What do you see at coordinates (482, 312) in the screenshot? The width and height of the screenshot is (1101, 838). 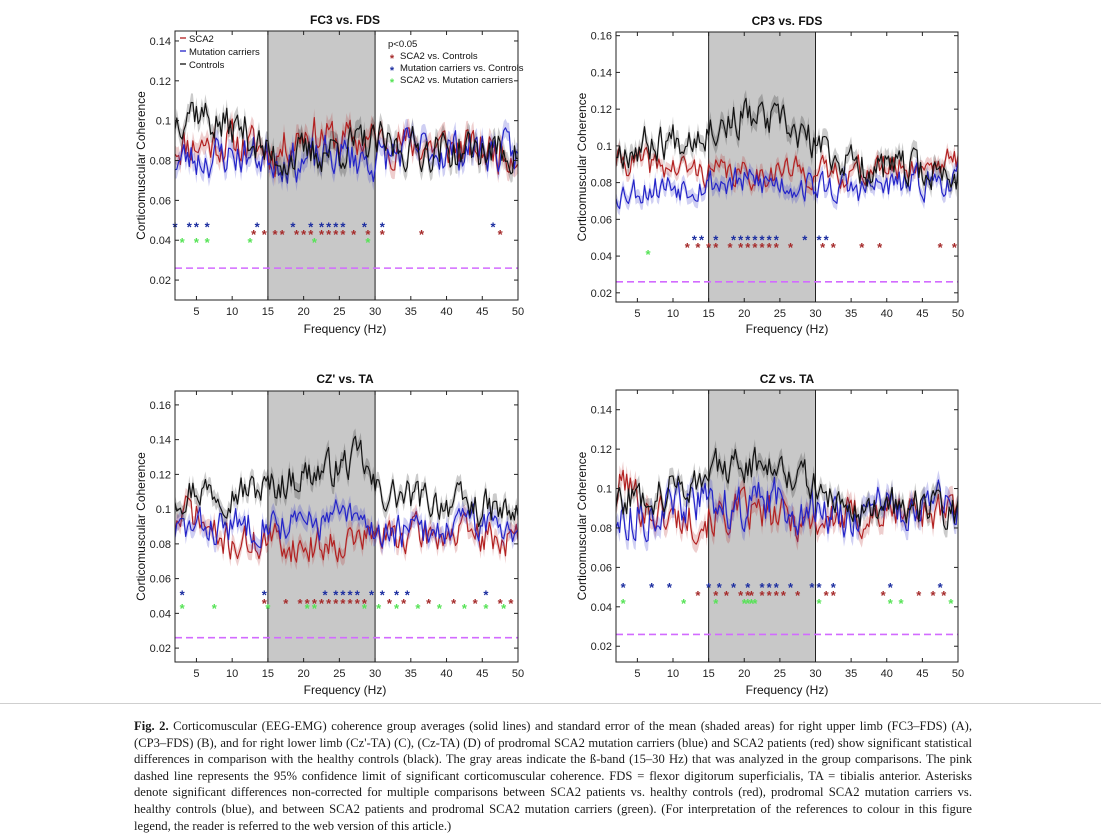 I see `x-tick-label: 45` at bounding box center [482, 312].